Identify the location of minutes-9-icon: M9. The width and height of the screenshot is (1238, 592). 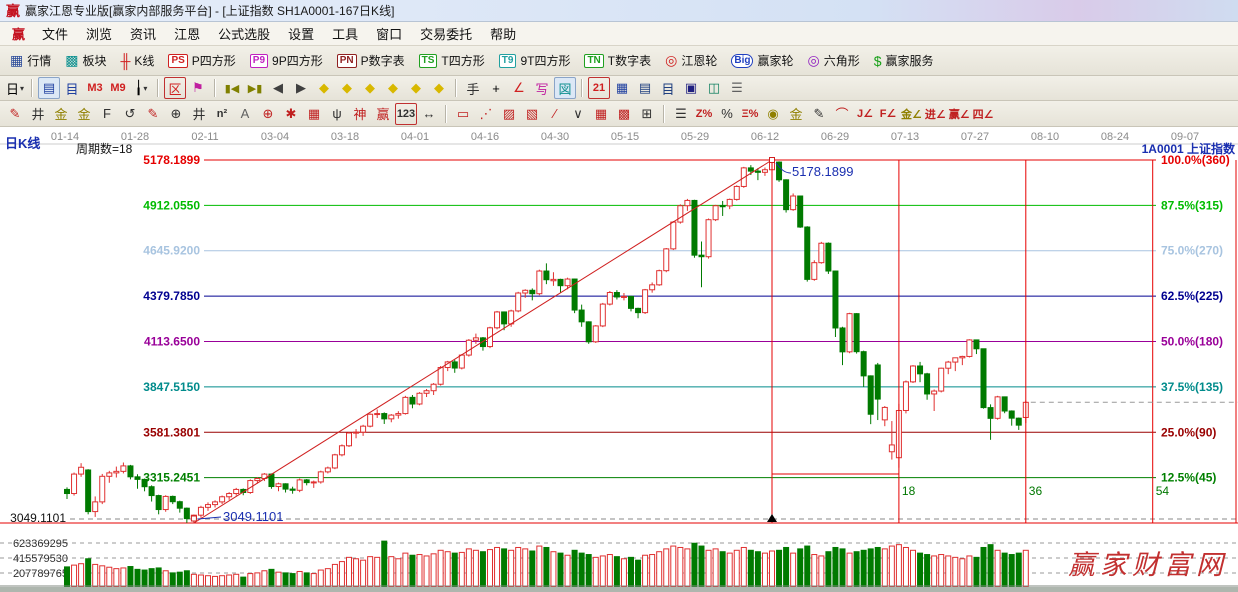
(118, 88).